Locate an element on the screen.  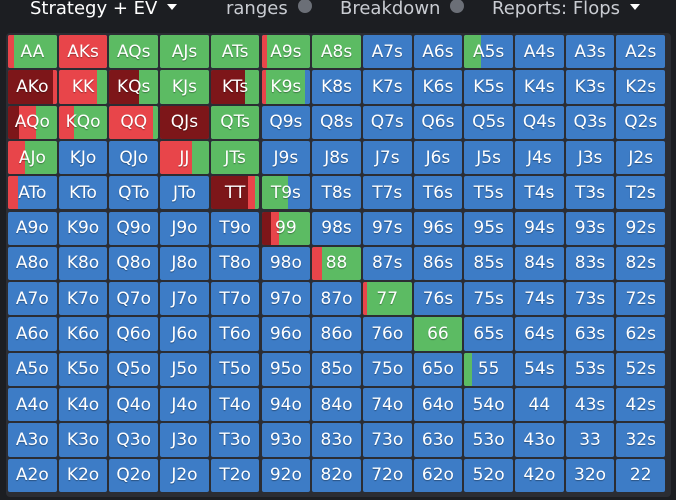
tab-ranges: ranges is located at coordinates (269, 12).